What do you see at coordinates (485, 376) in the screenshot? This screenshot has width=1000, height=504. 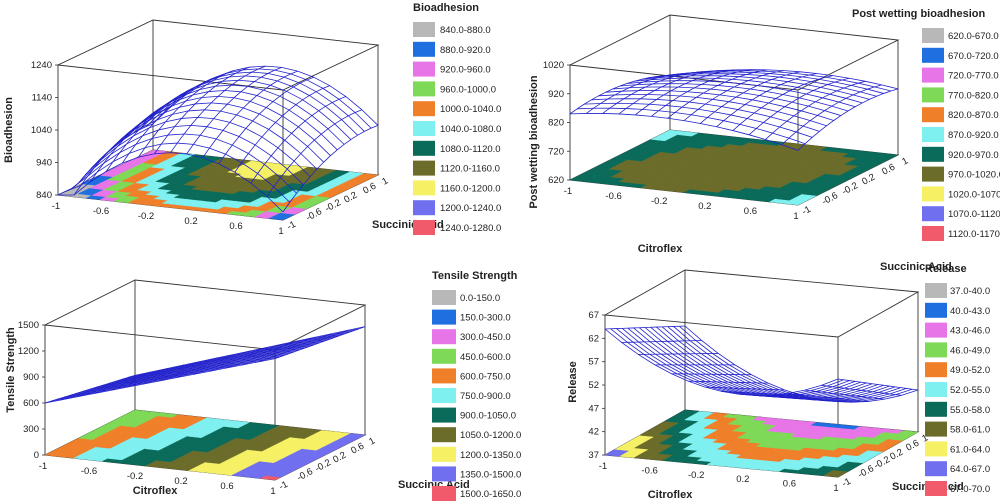 I see `legend-label: 600.0-750.0` at bounding box center [485, 376].